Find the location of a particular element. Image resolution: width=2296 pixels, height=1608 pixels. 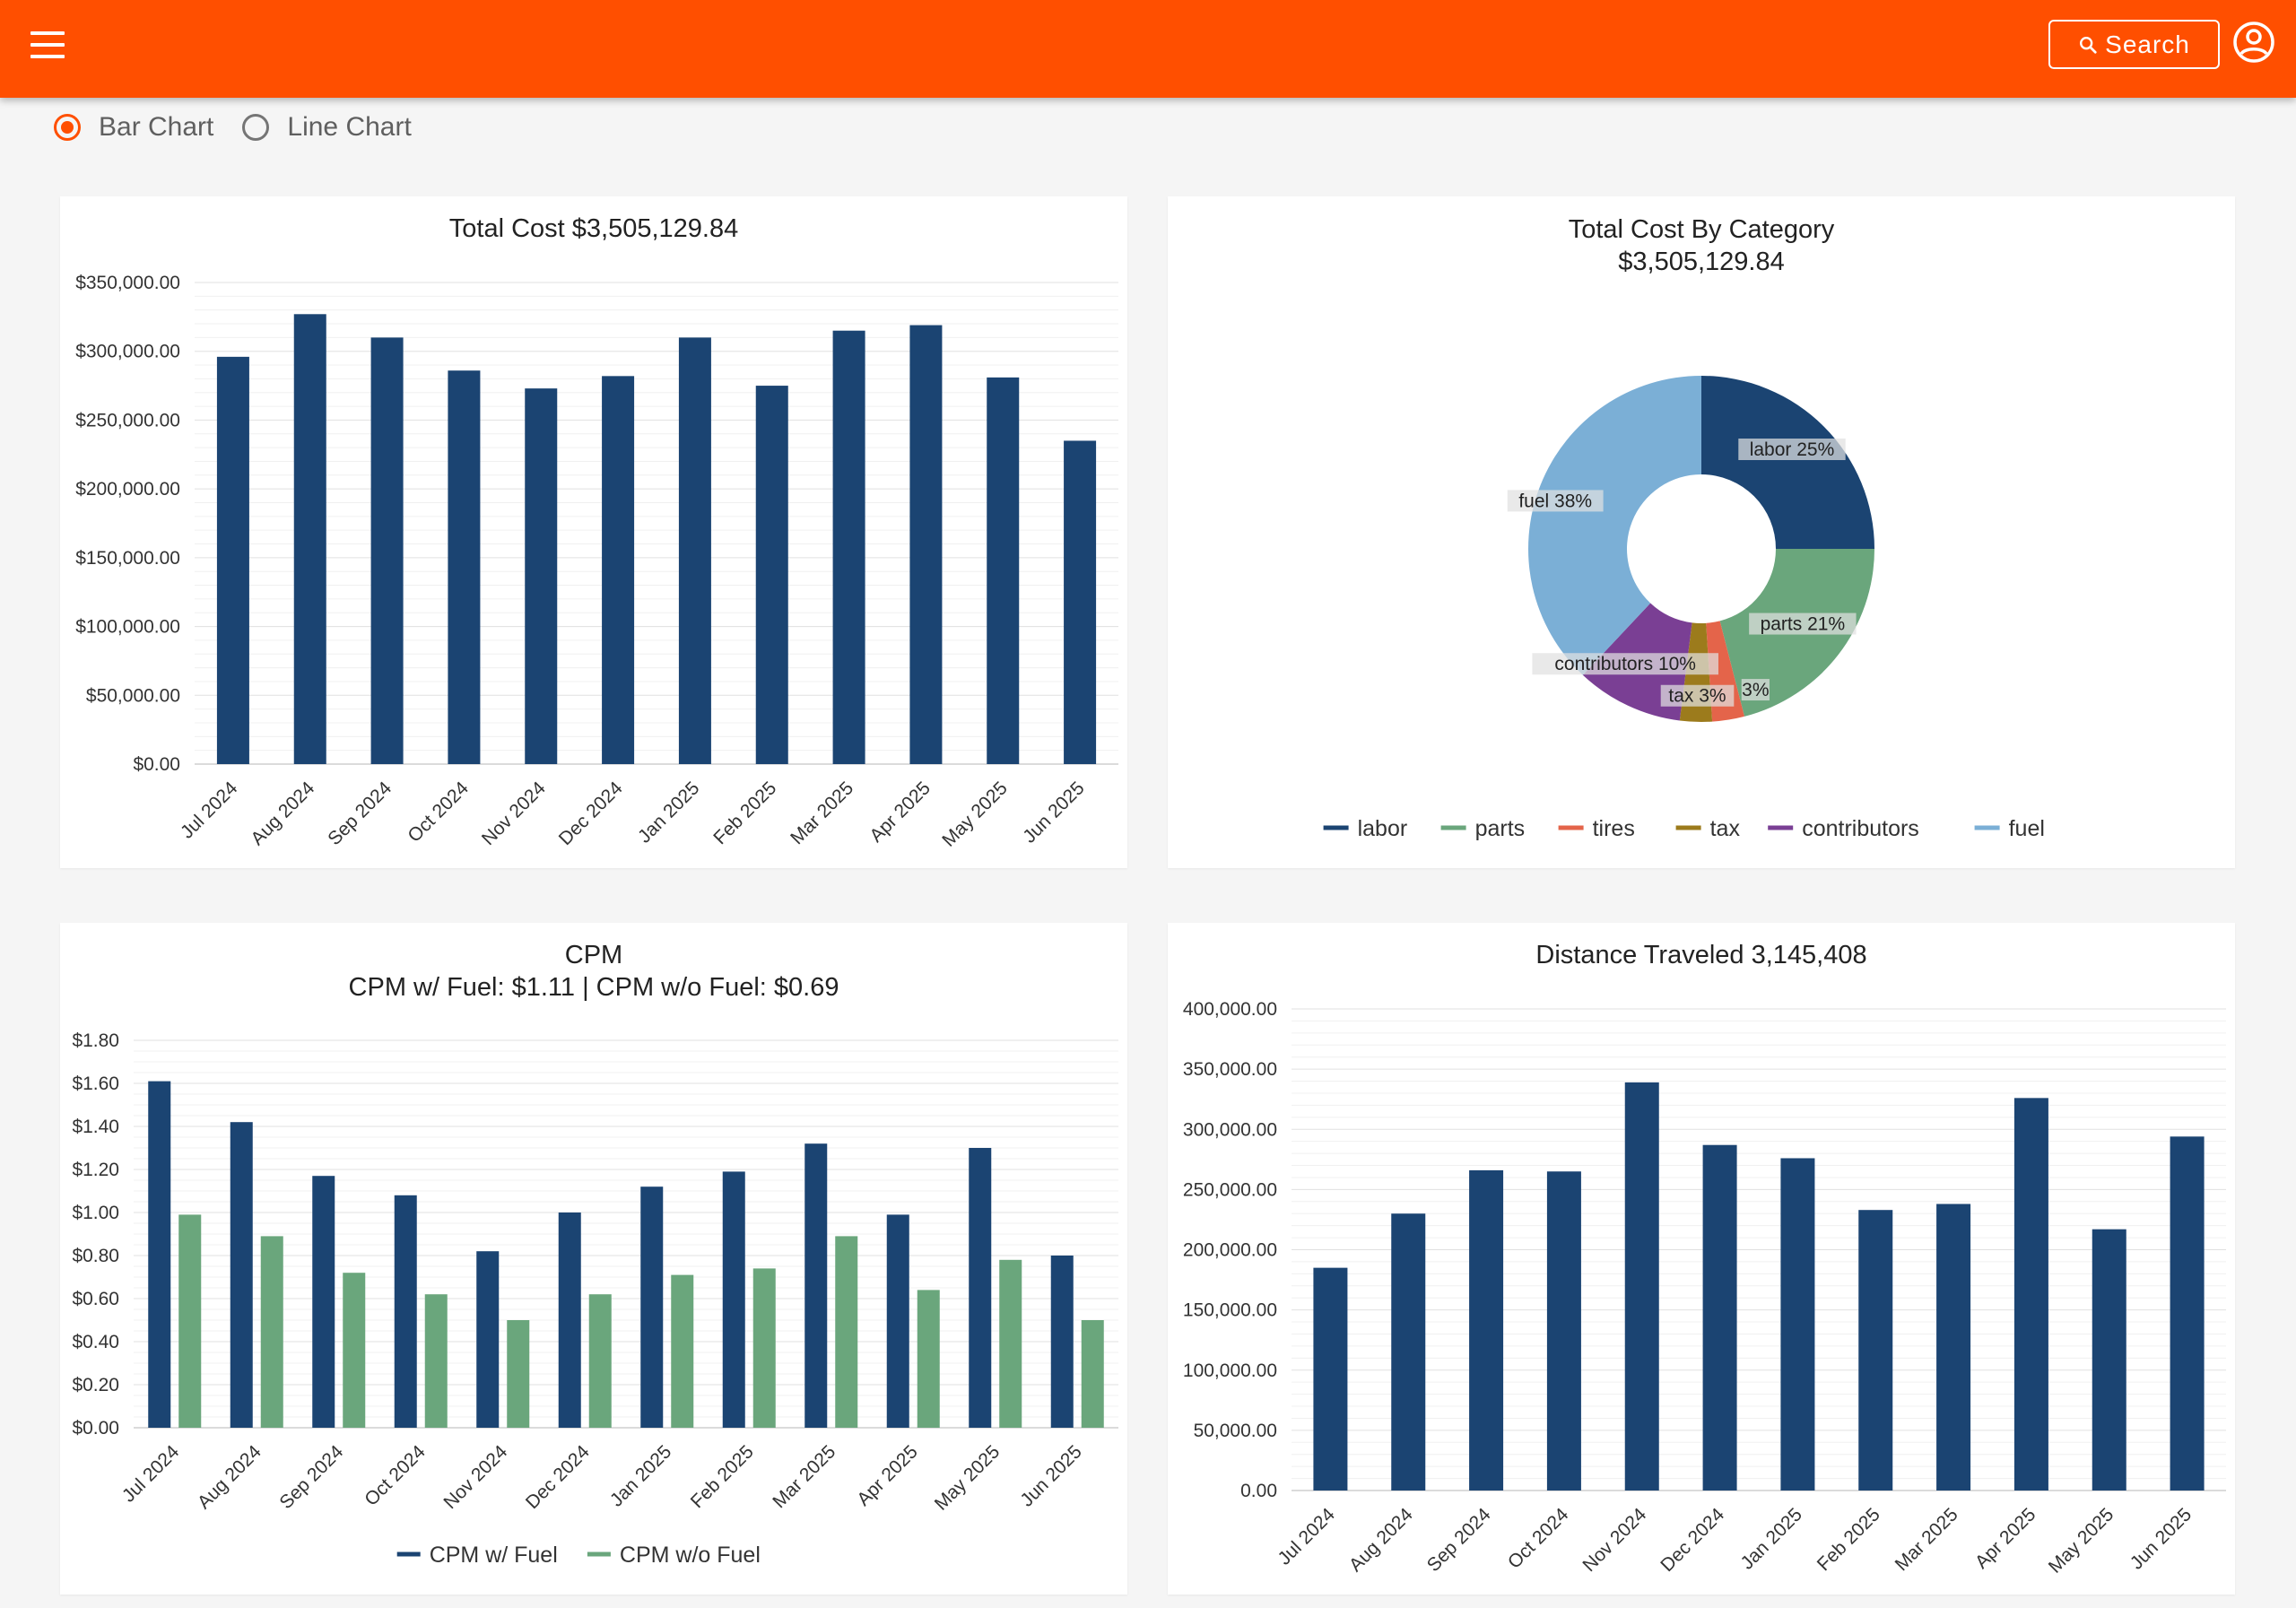

menu-icon is located at coordinates (47, 45).